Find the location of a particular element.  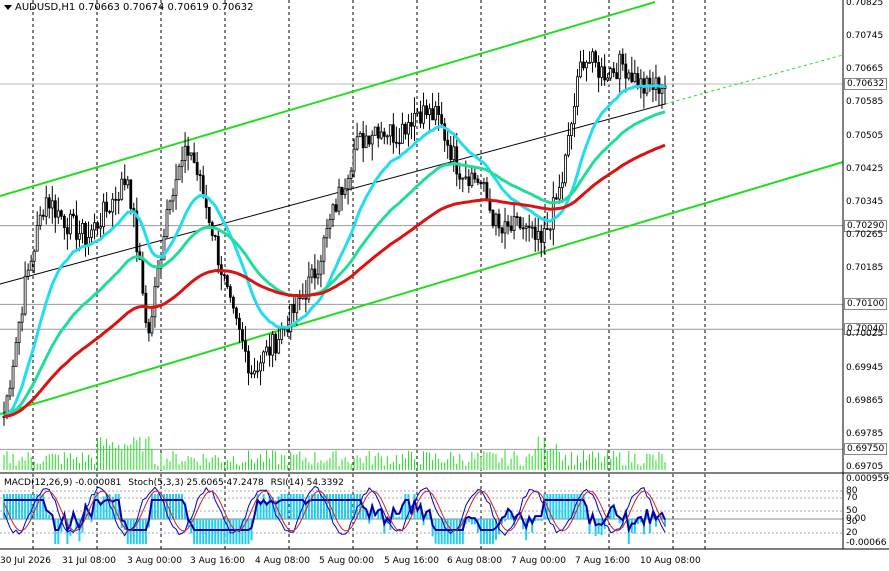

price-label: 0.70100 is located at coordinates (866, 304).